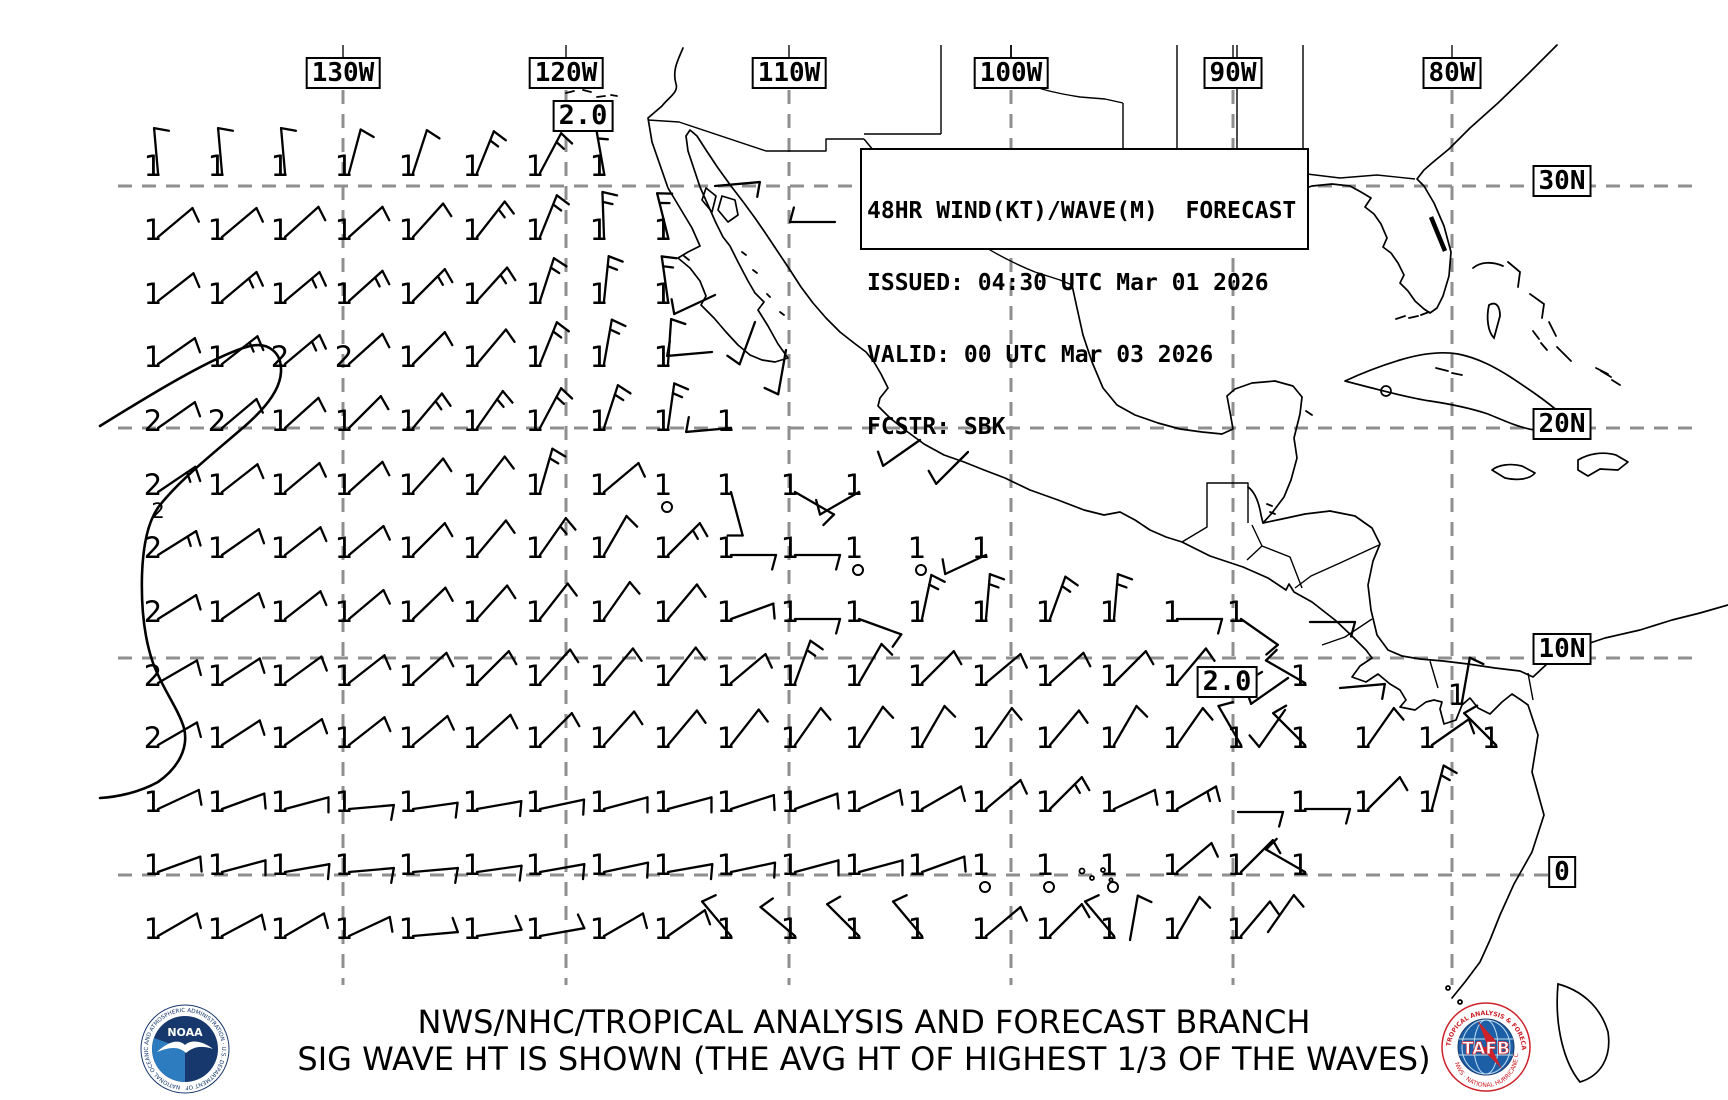 This screenshot has width=1728, height=1100. I want to click on isla-juventud, so click(1386, 391).